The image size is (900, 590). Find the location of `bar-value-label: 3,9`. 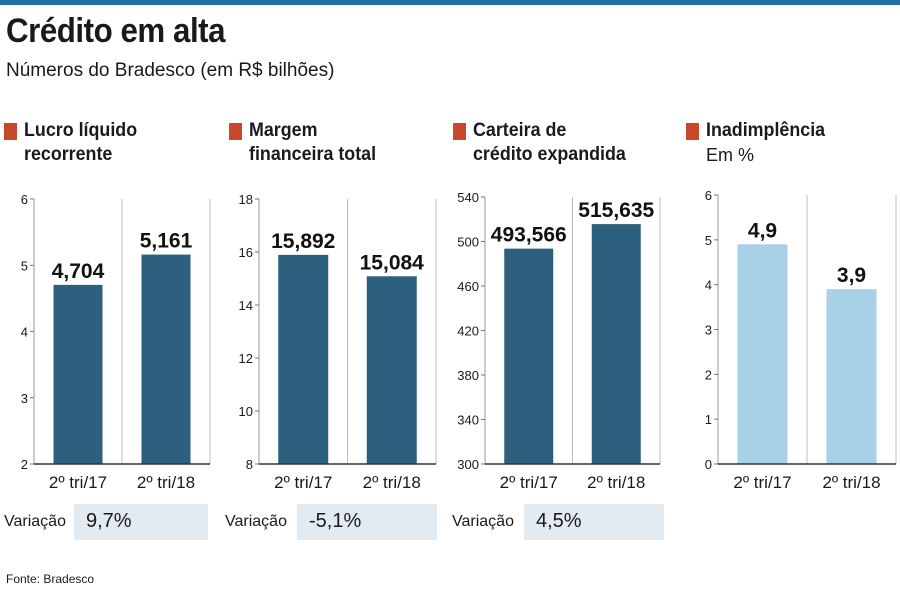

bar-value-label: 3,9 is located at coordinates (851, 275).